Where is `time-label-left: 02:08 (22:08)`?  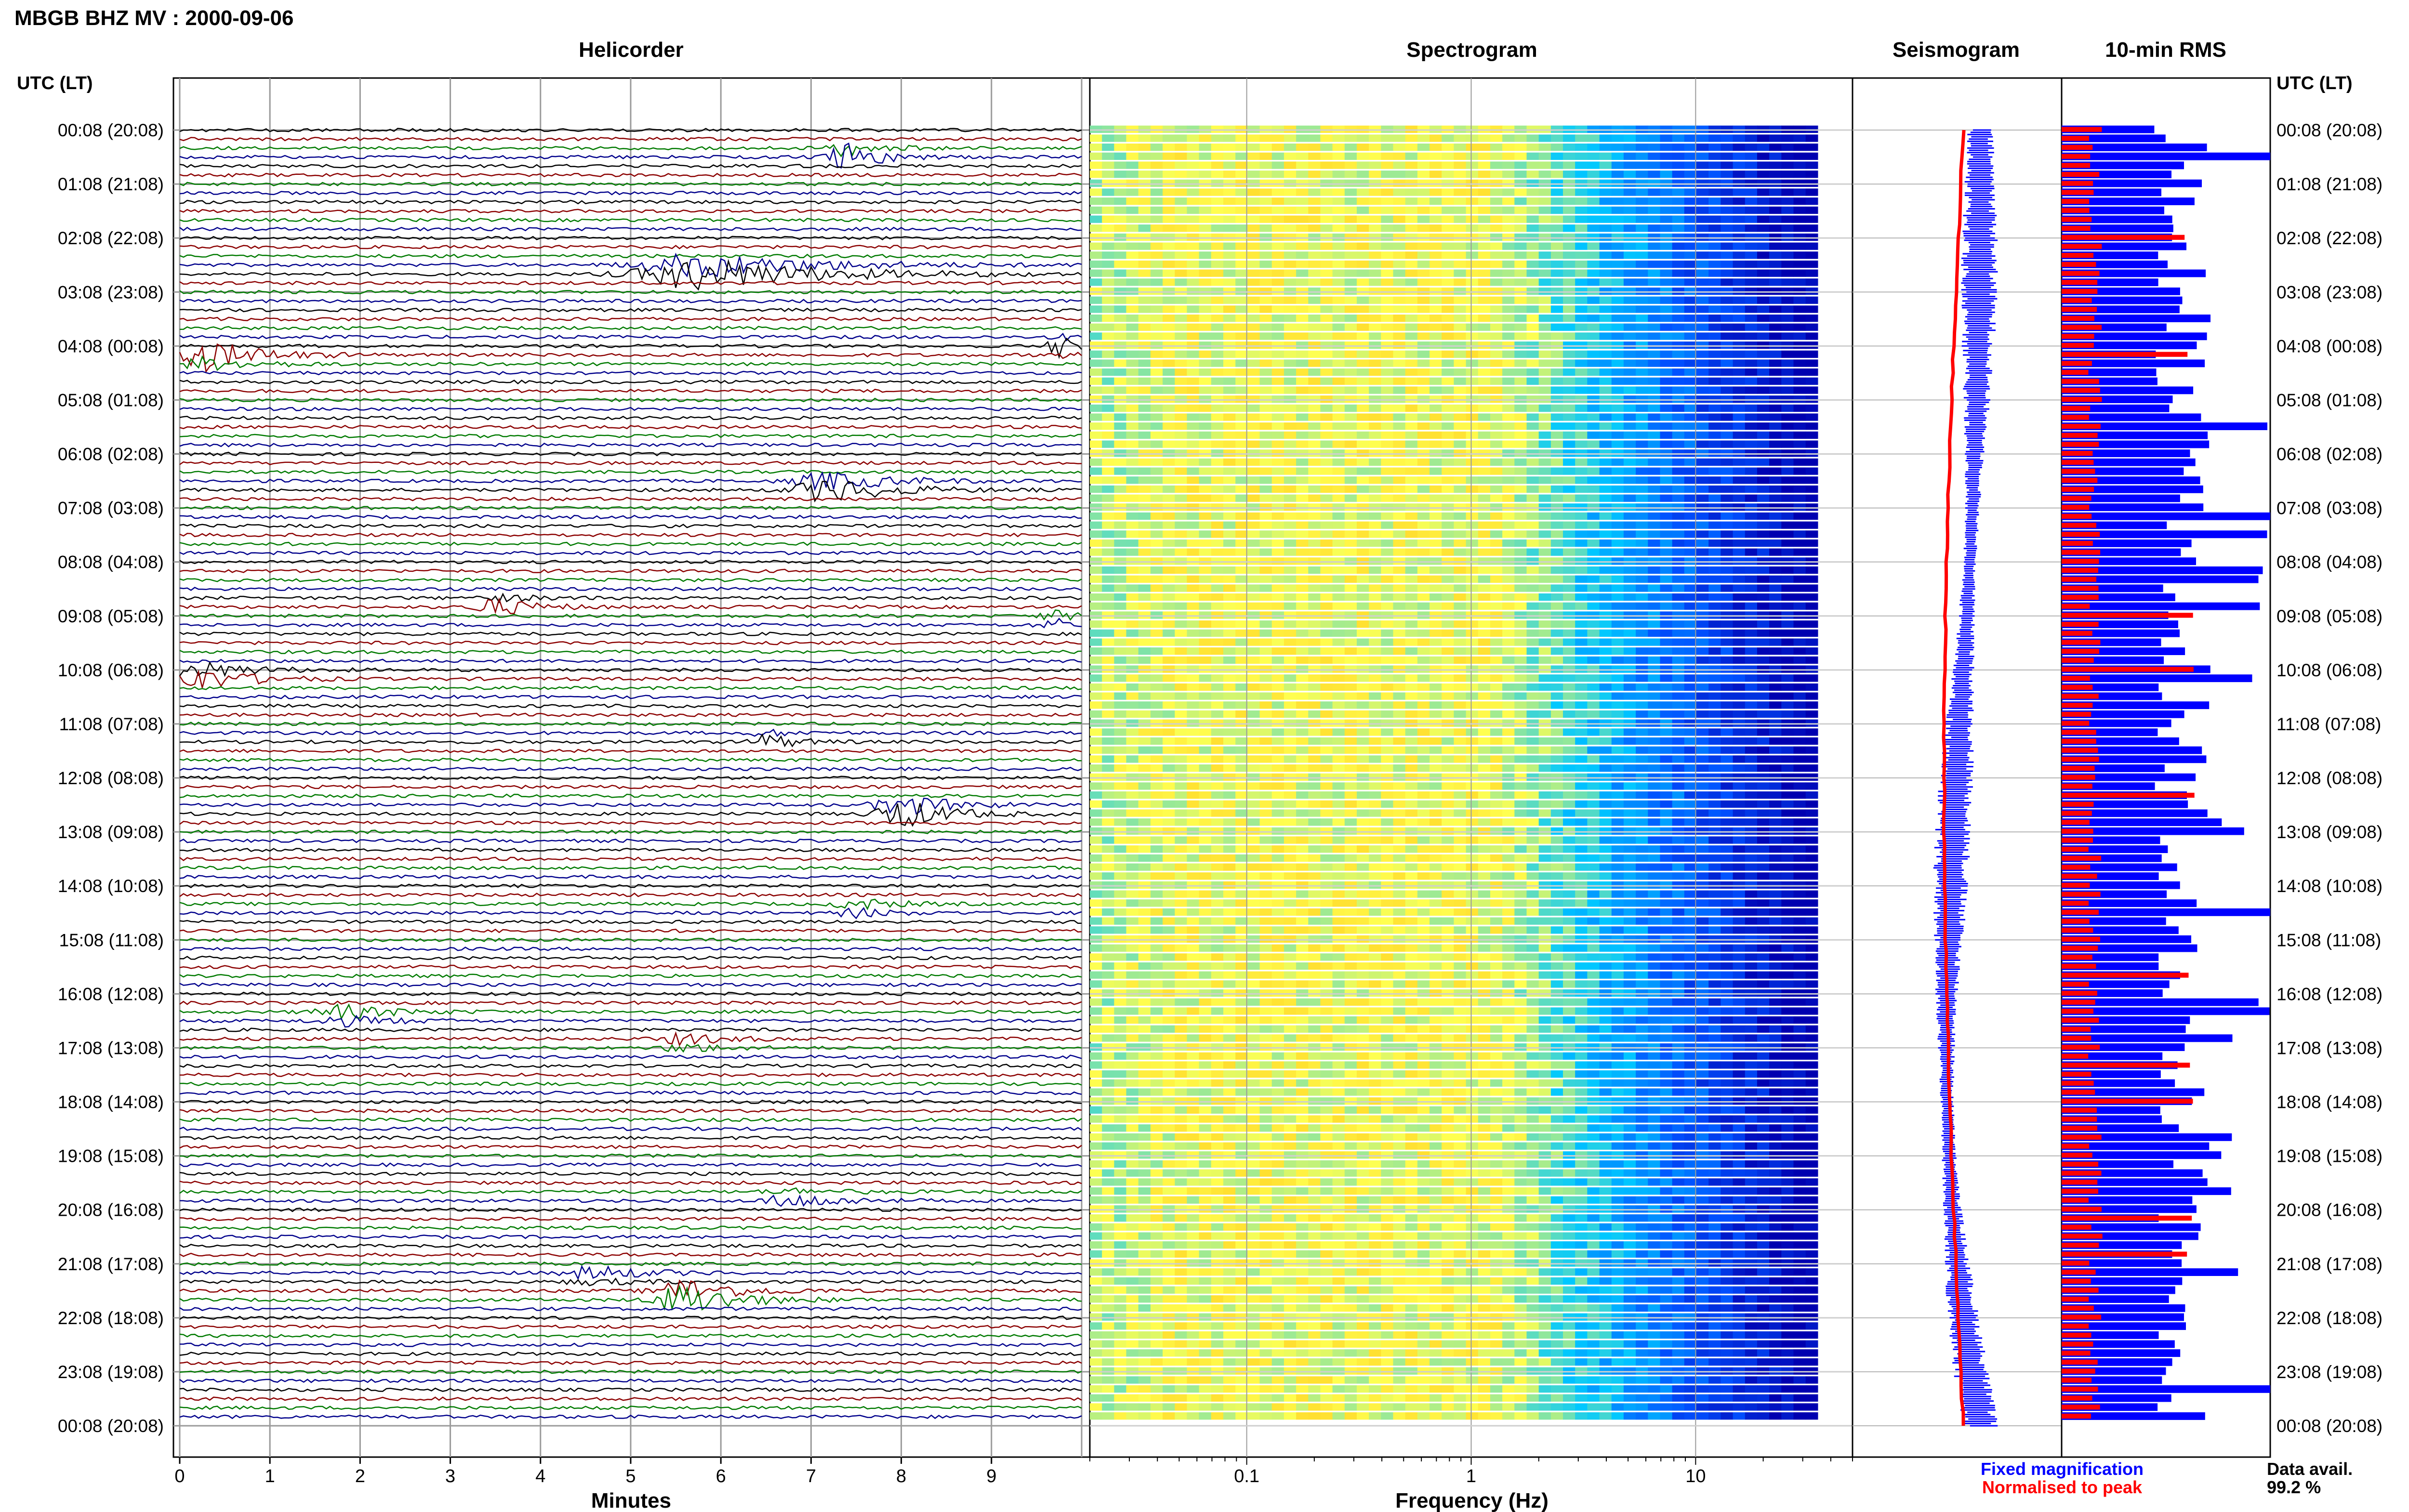 time-label-left: 02:08 (22:08) is located at coordinates (111, 238).